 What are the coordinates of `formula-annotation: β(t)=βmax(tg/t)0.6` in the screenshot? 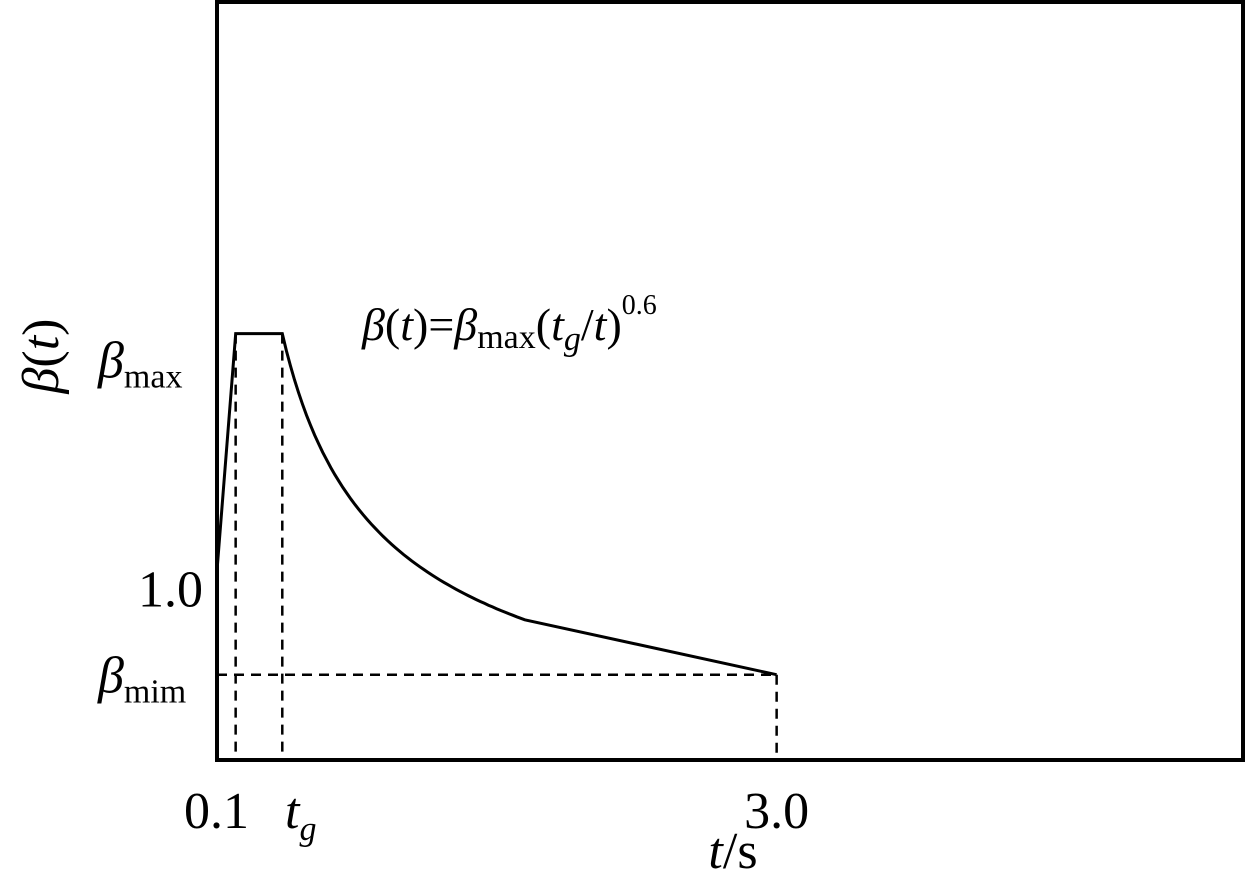 It's located at (509, 324).